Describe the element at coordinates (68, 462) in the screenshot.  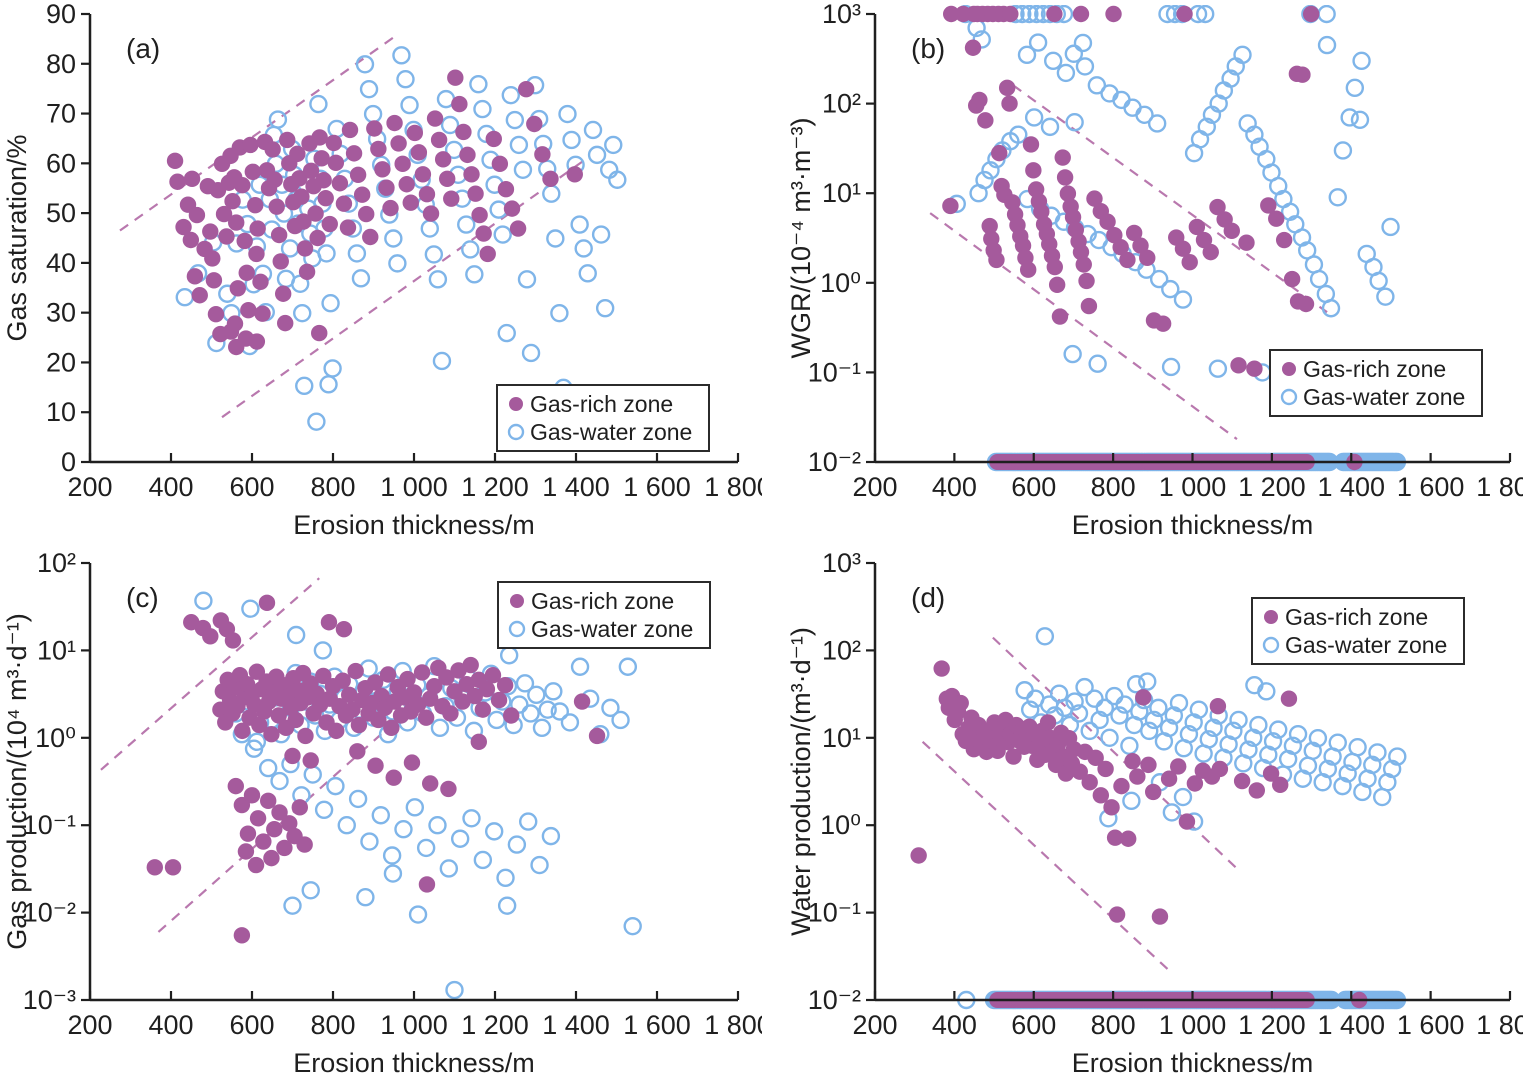
I see `y-tick-label: 0` at that location.